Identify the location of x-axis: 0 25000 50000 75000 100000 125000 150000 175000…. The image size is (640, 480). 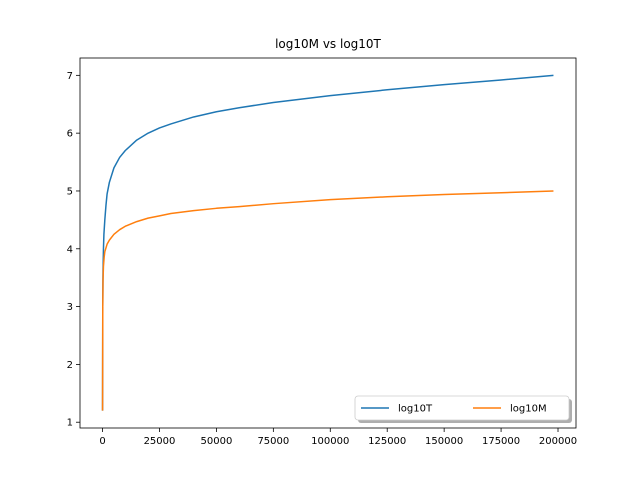
(338, 437).